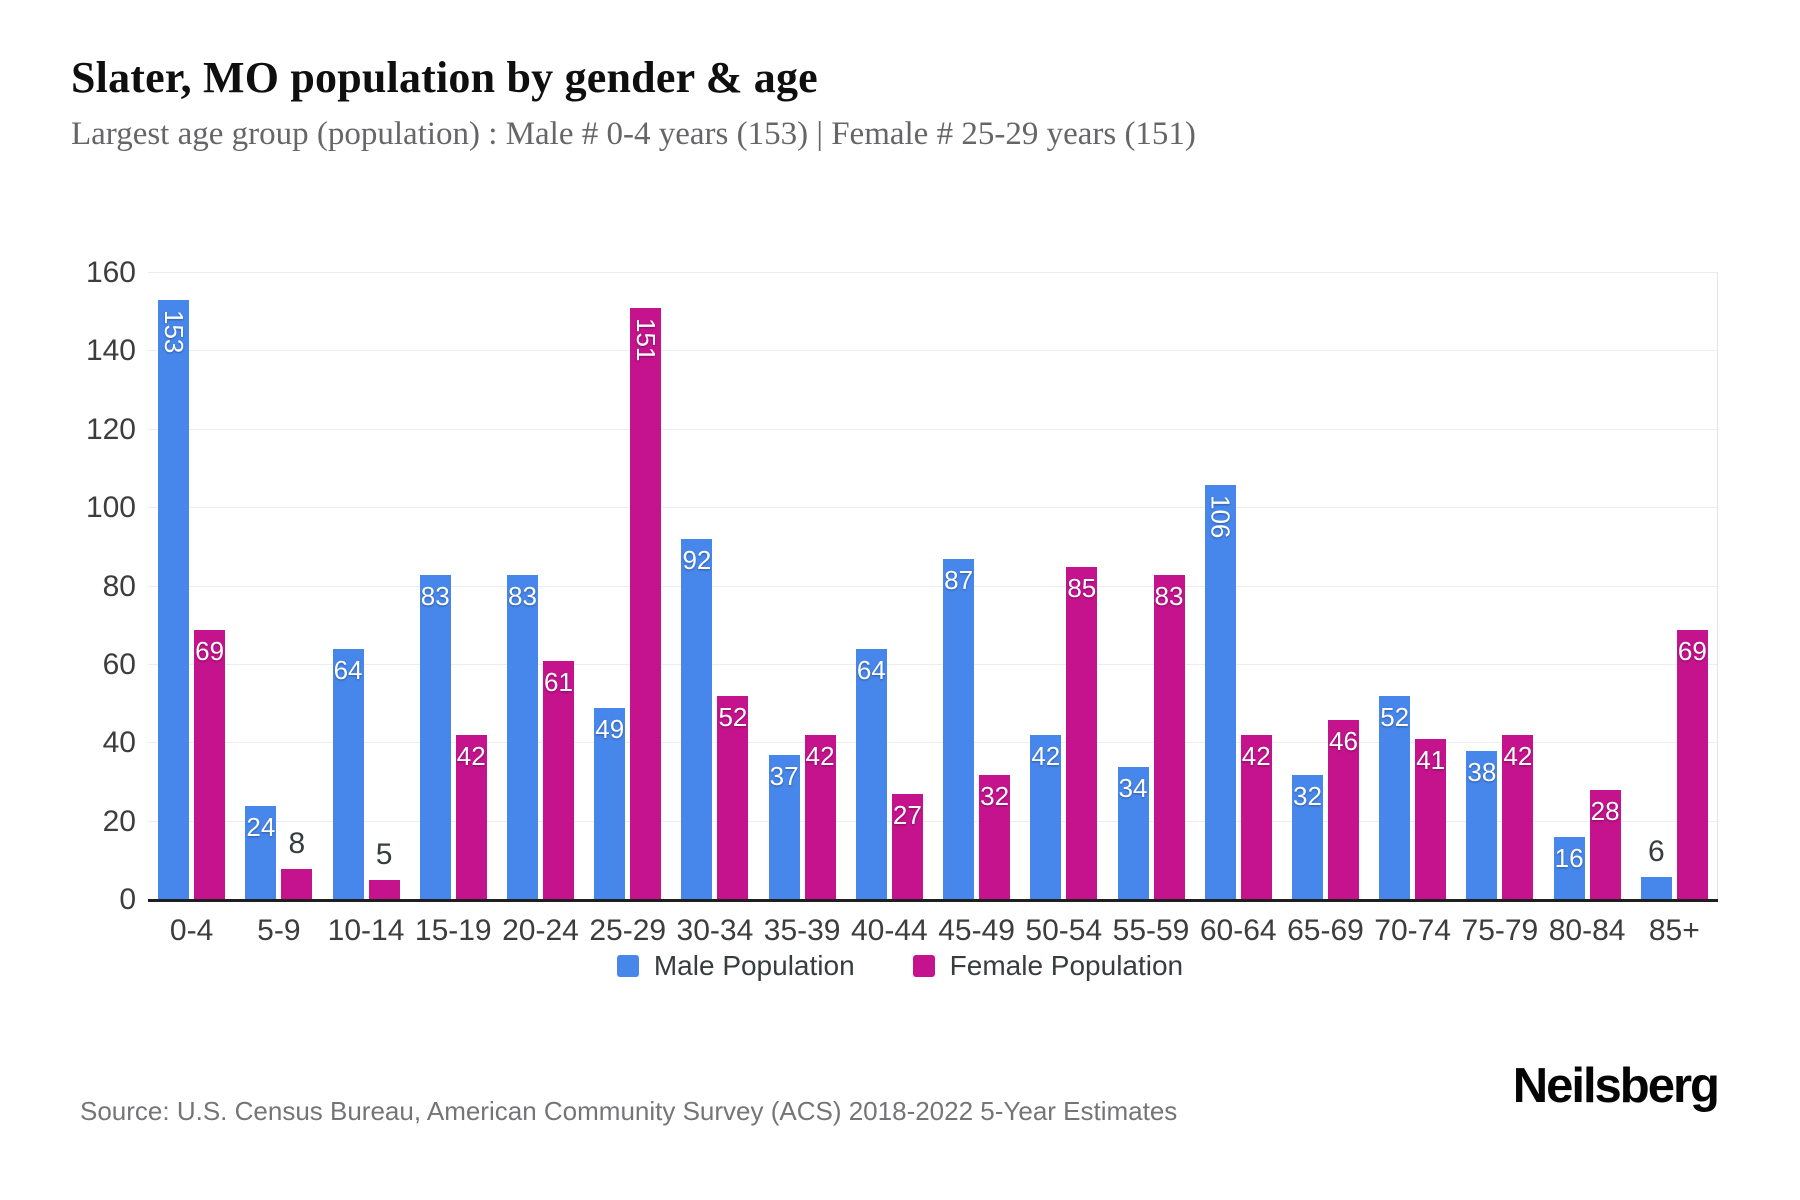  What do you see at coordinates (1674, 930) in the screenshot?
I see `x-tick-label-85+: 85+` at bounding box center [1674, 930].